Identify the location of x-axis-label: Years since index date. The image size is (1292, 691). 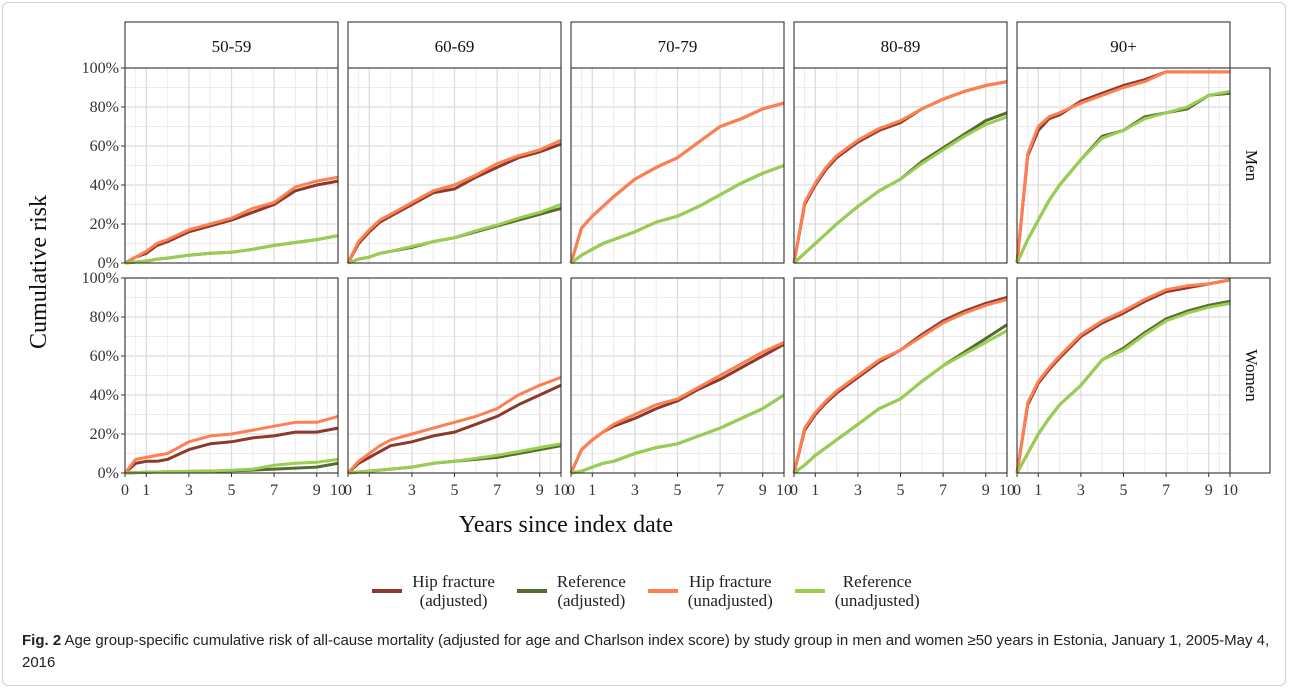
(566, 525).